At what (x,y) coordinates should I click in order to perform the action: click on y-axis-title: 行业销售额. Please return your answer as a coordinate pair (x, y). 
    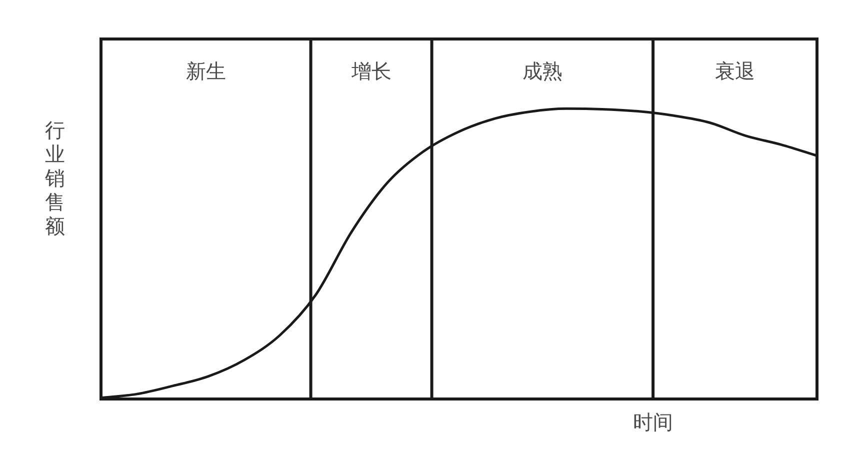
    Looking at the image, I should click on (55, 178).